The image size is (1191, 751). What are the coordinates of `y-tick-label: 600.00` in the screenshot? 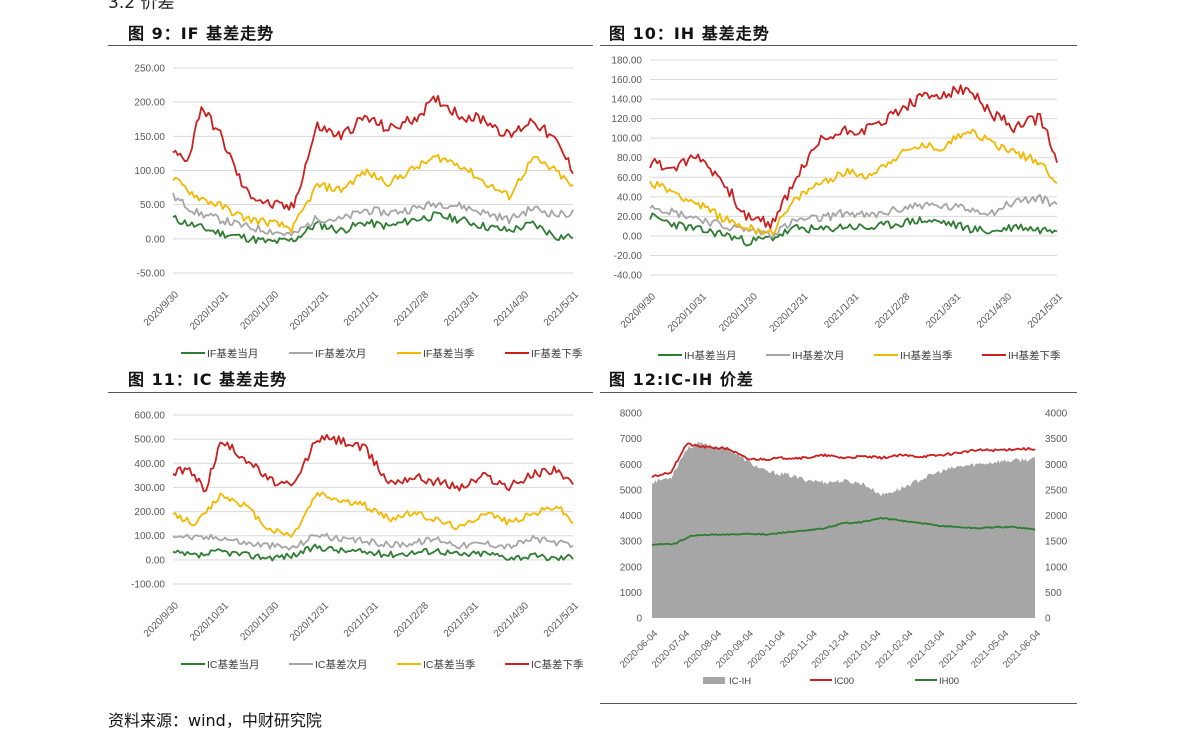 It's located at (149, 416).